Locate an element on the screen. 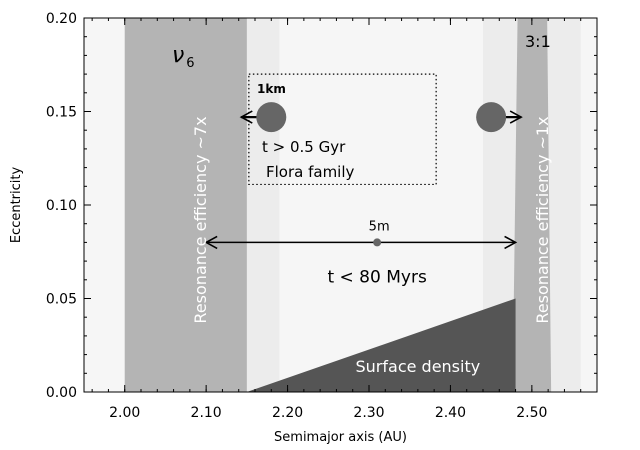 The height and width of the screenshot is (450, 640). x-tick-label: 2.00 is located at coordinates (124, 413).